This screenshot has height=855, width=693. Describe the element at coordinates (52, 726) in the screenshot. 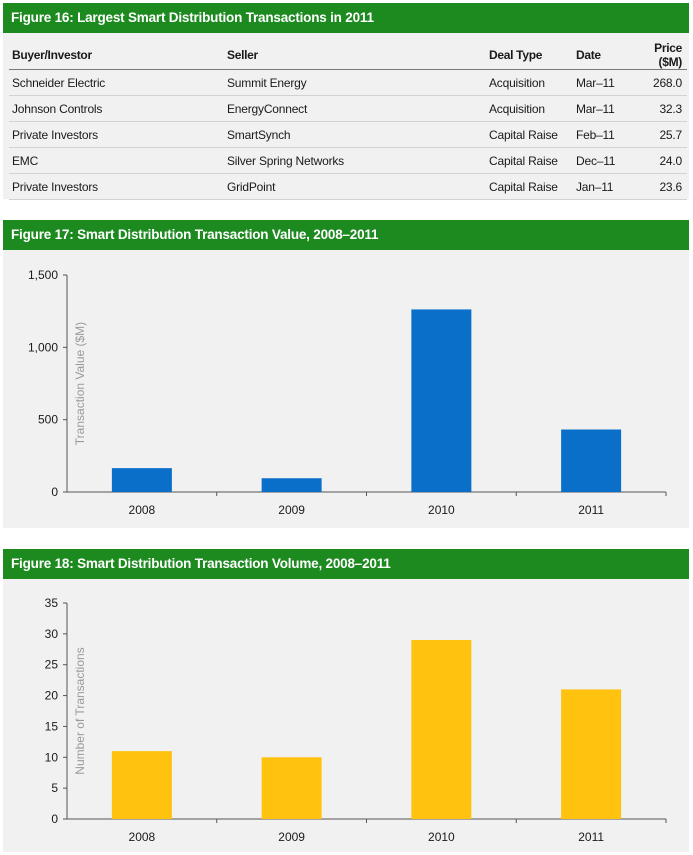

I see `y-tick-label: 15` at that location.